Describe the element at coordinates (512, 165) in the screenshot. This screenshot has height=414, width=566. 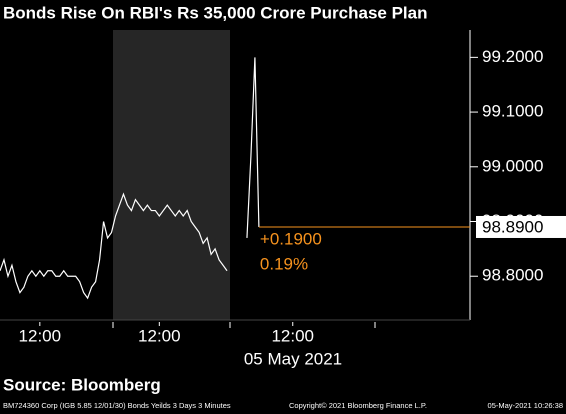
I see `y-tick-label: 99.0000` at that location.